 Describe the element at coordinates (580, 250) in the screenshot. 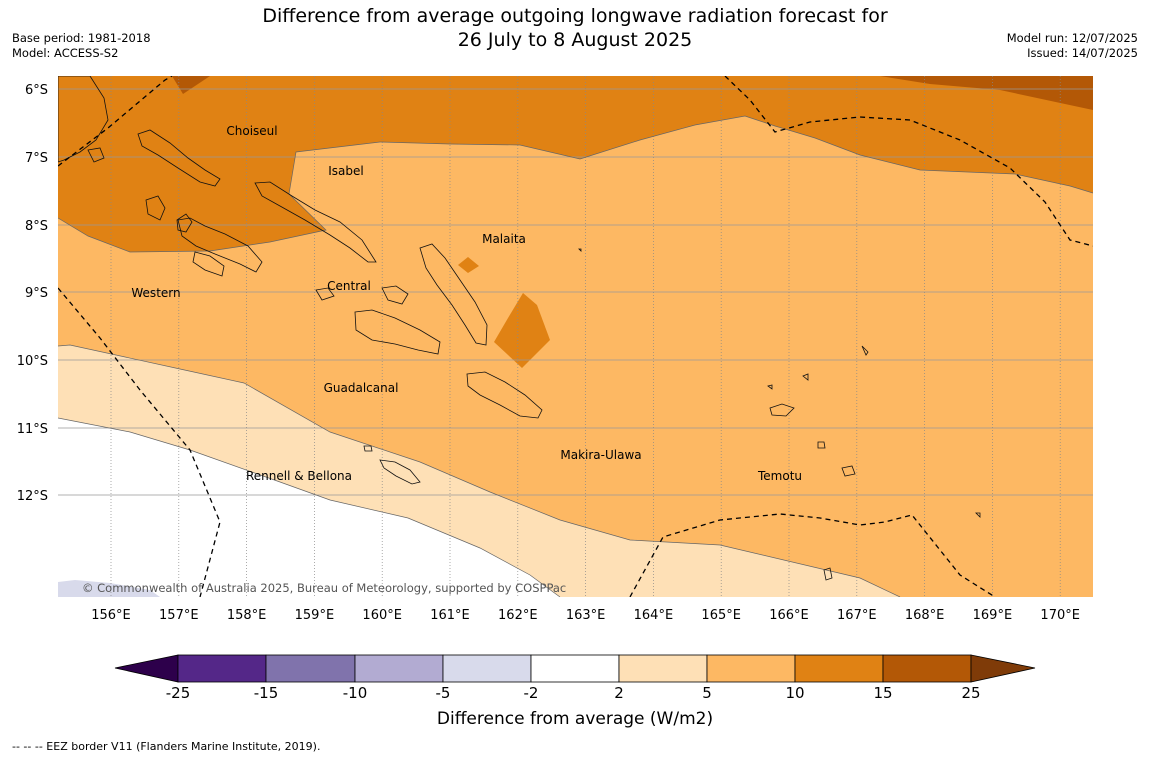

I see `sikaiana-atoll` at that location.